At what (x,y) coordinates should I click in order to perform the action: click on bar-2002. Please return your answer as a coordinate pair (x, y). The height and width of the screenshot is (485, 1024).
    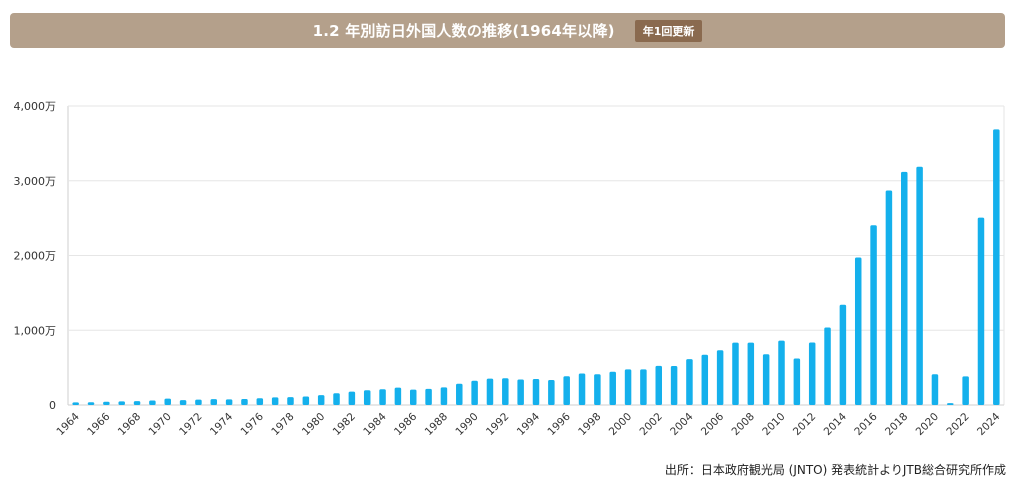
    Looking at the image, I should click on (659, 385).